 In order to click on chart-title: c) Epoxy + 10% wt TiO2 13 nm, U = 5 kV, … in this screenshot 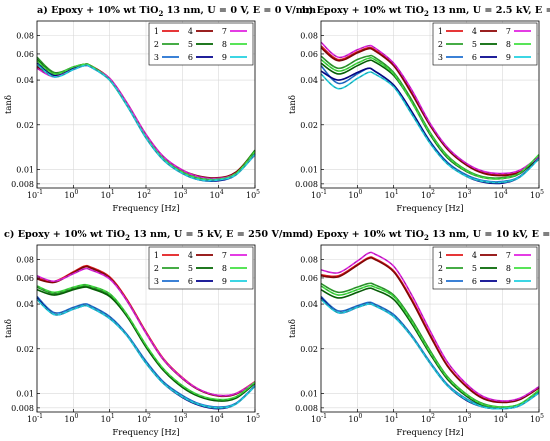, I will do `click(153, 235)`.